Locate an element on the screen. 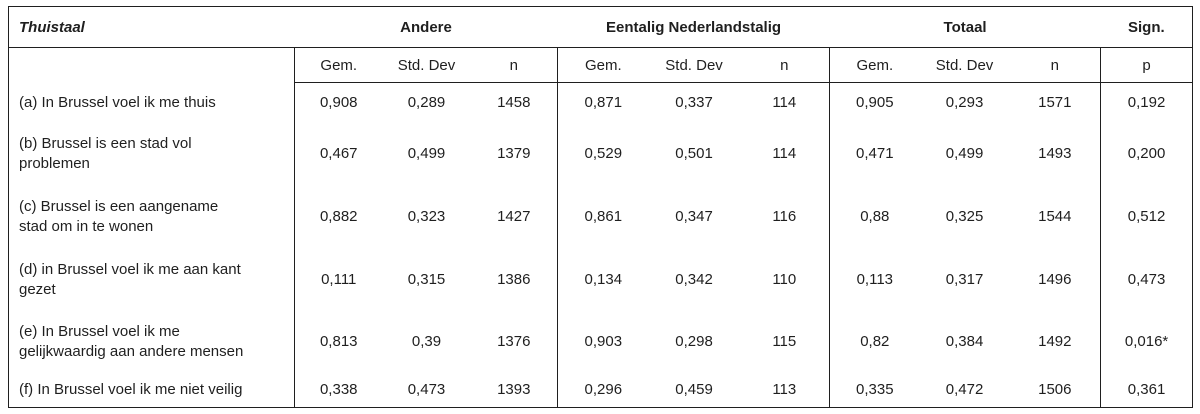 This screenshot has width=1200, height=414. cell-gem-andere: 0,908 is located at coordinates (338, 102).